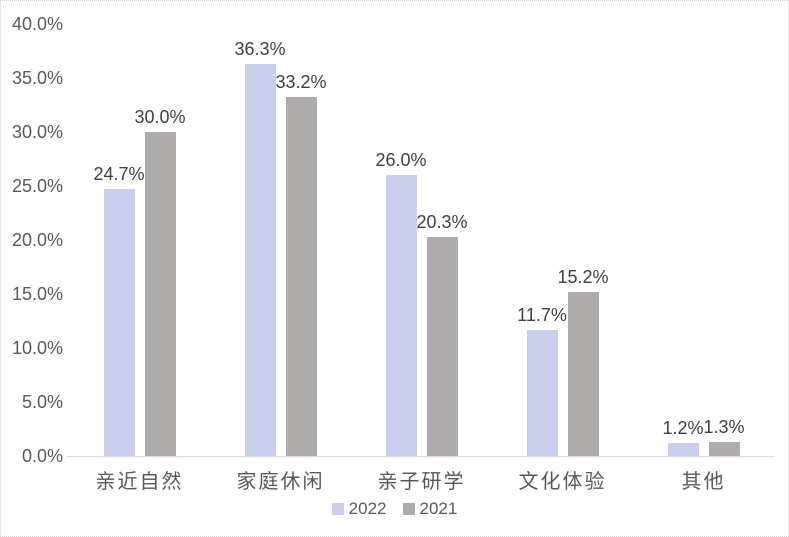 The image size is (789, 537). I want to click on y-tick-label: 0.0%, so click(42, 456).